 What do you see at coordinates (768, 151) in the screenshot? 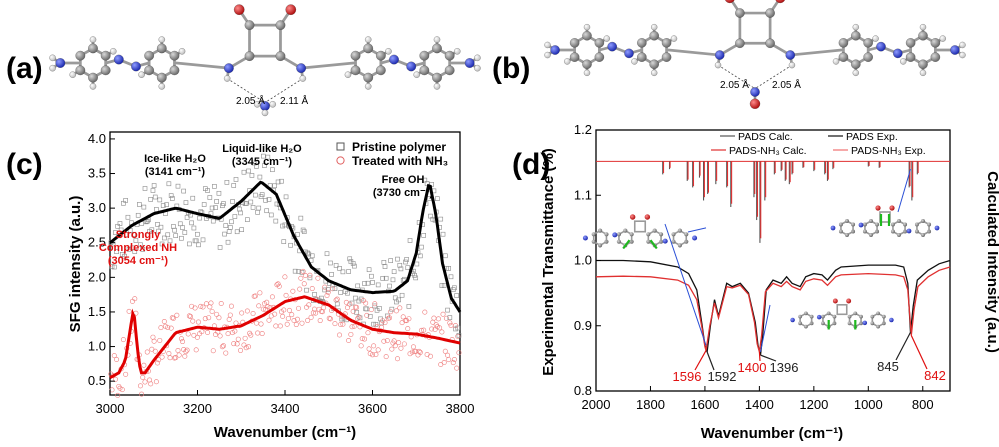
I see `legend-label-nh3-calc: PADS-NH₃ Calc.` at bounding box center [768, 151].